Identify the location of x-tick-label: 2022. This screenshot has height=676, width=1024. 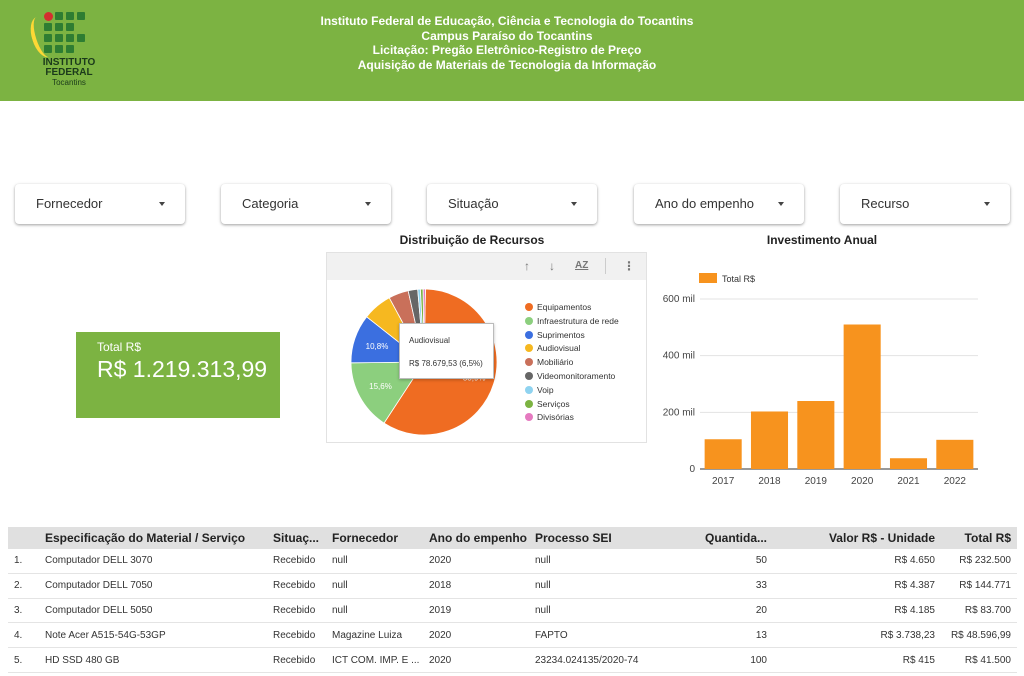
(955, 481).